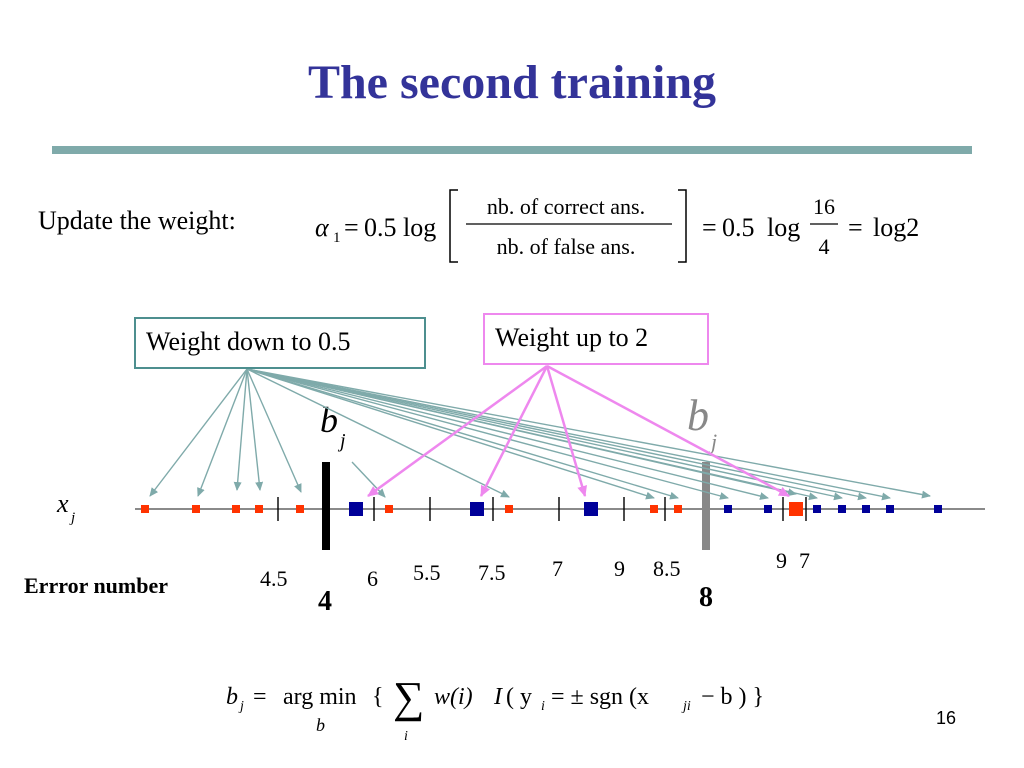 This screenshot has width=1024, height=768. I want to click on argmin-tail: − b ) }, so click(732, 697).